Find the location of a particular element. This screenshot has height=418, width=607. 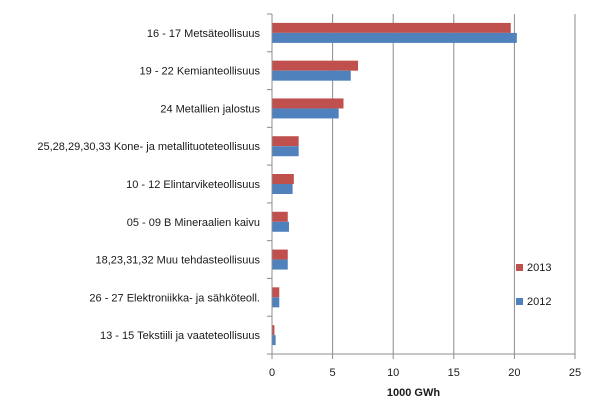

legend-swatch-2012 is located at coordinates (519, 301).